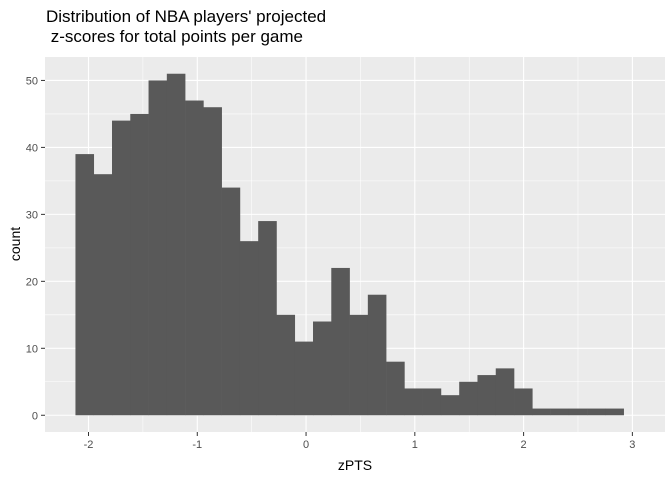 This screenshot has width=672, height=480. What do you see at coordinates (32, 148) in the screenshot?
I see `y-tick-label: 40` at bounding box center [32, 148].